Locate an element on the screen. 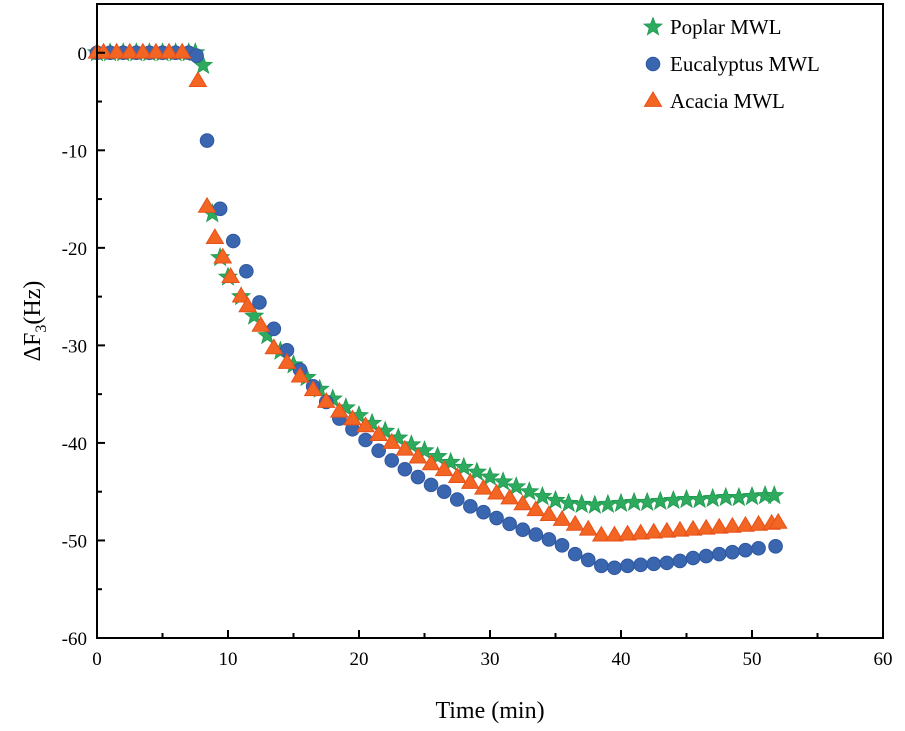 The width and height of the screenshot is (905, 731). x-tick-label: 60 is located at coordinates (883, 659).